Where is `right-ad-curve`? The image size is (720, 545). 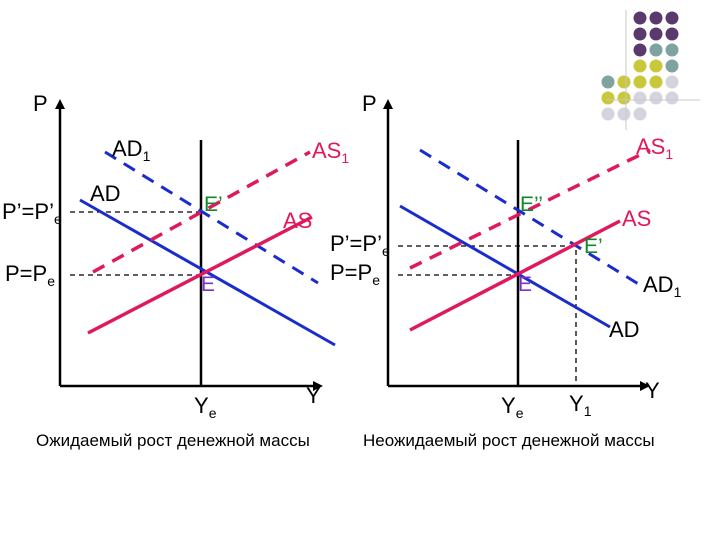
right-ad-curve is located at coordinates (505, 266).